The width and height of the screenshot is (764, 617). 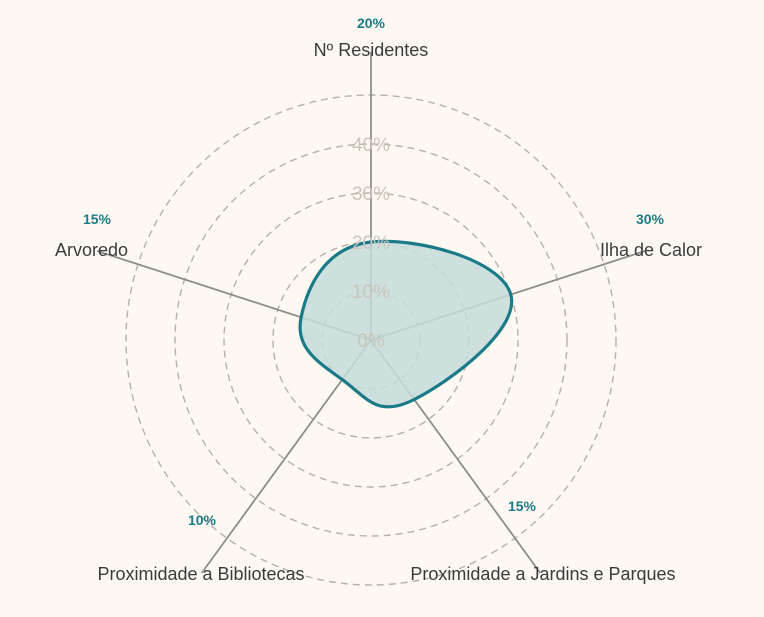 I want to click on radar-series, so click(x=406, y=324).